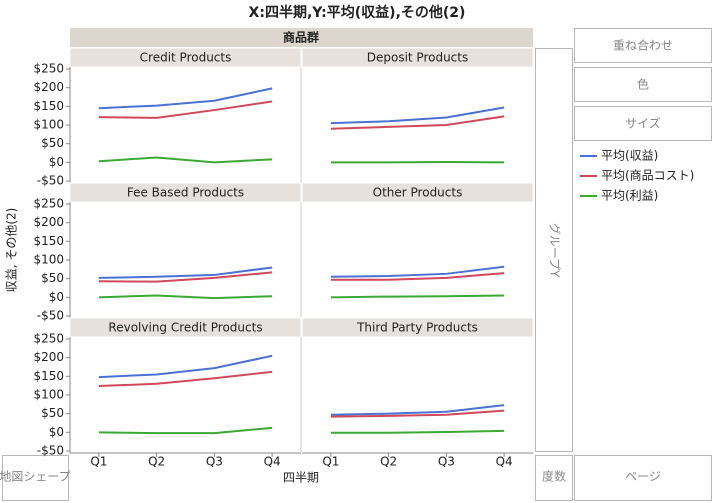  I want to click on overlay-zone, so click(643, 45).